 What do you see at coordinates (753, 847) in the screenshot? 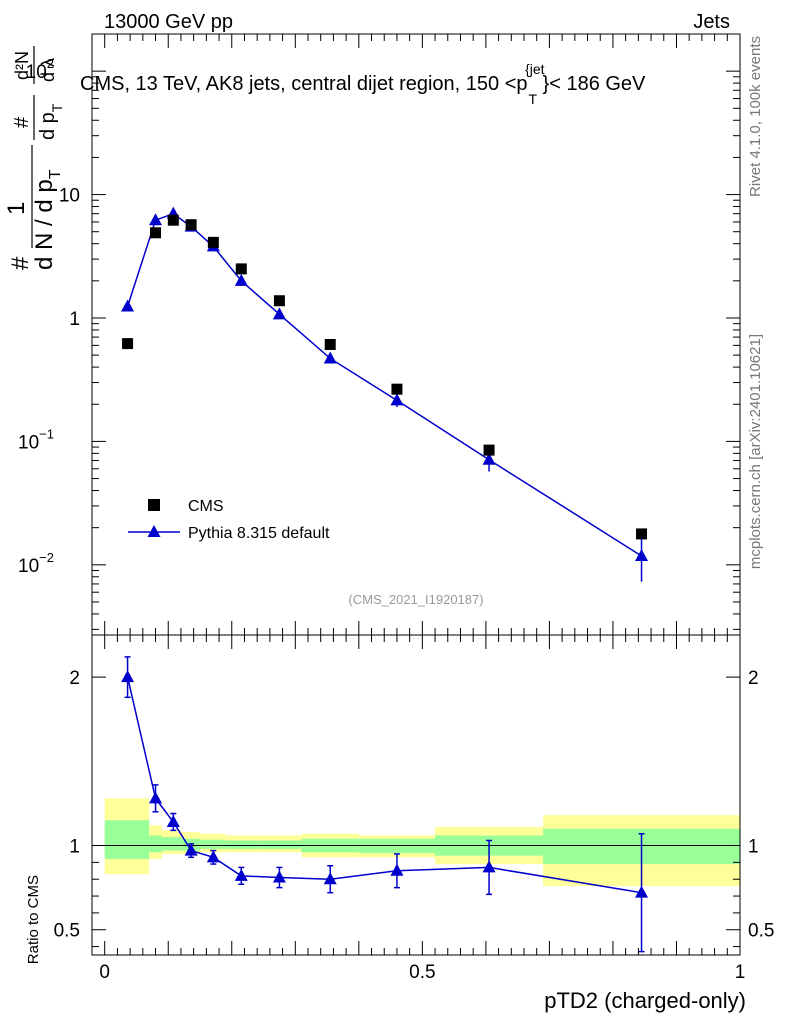
I see `ratio-y-tick-label-right: 1` at bounding box center [753, 847].